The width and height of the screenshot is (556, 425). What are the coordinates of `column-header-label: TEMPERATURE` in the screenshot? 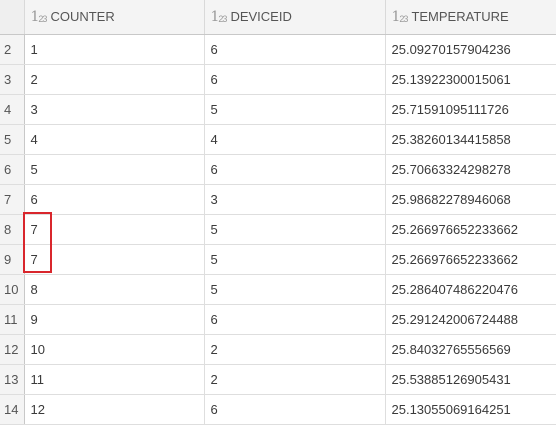 It's located at (460, 16).